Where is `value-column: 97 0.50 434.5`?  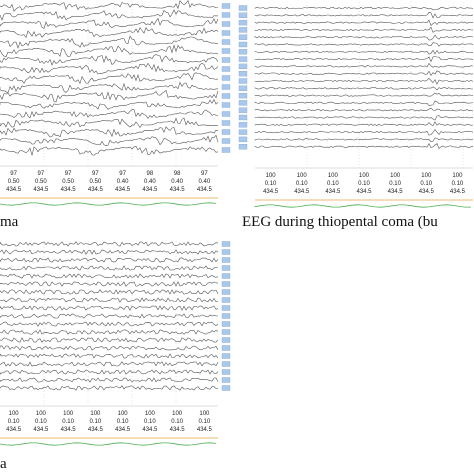 value-column: 97 0.50 434.5 is located at coordinates (95, 182).